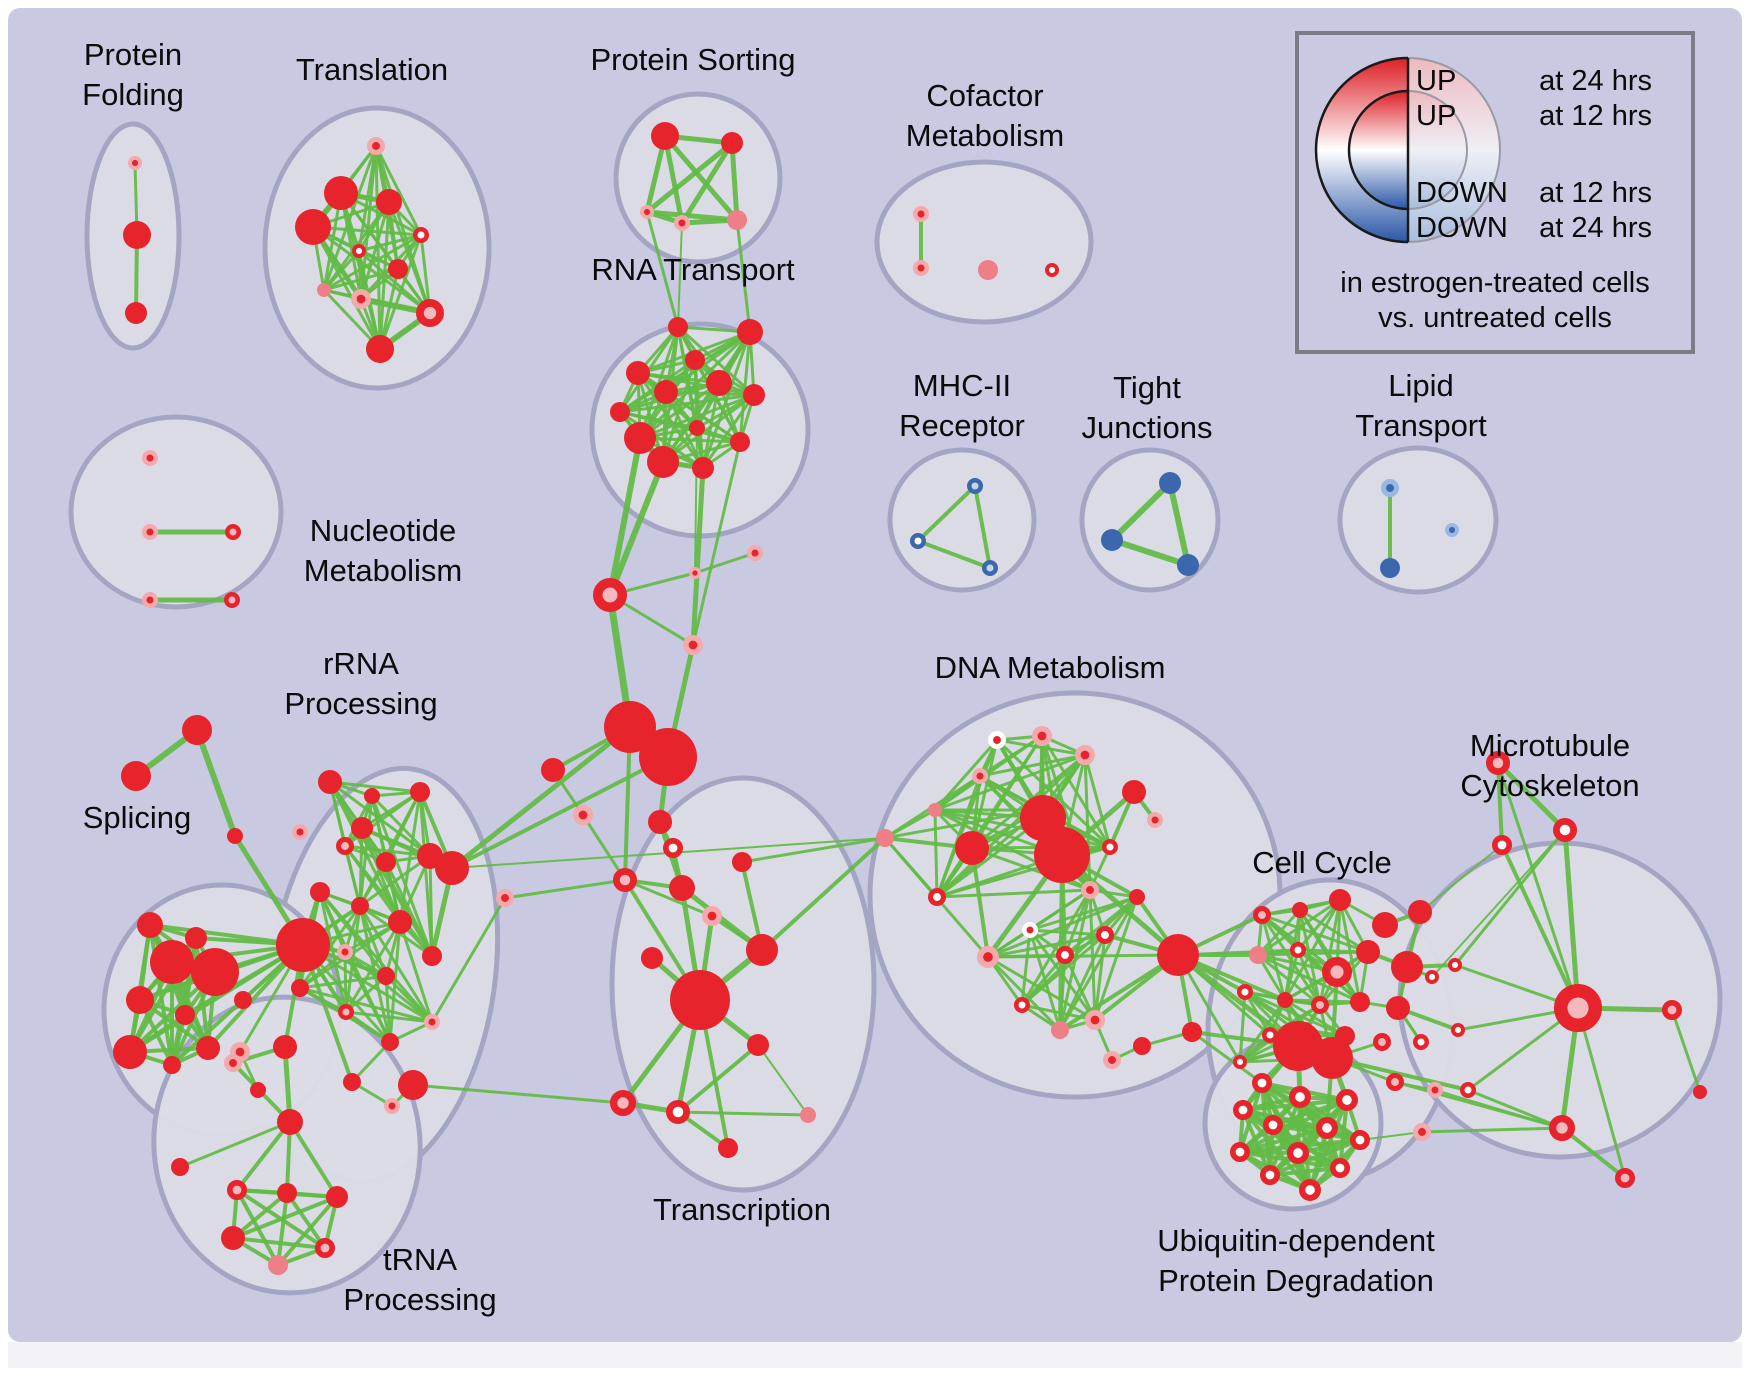  Describe the element at coordinates (137, 817) in the screenshot. I see `cluster-label-splicing: Splicing` at that location.